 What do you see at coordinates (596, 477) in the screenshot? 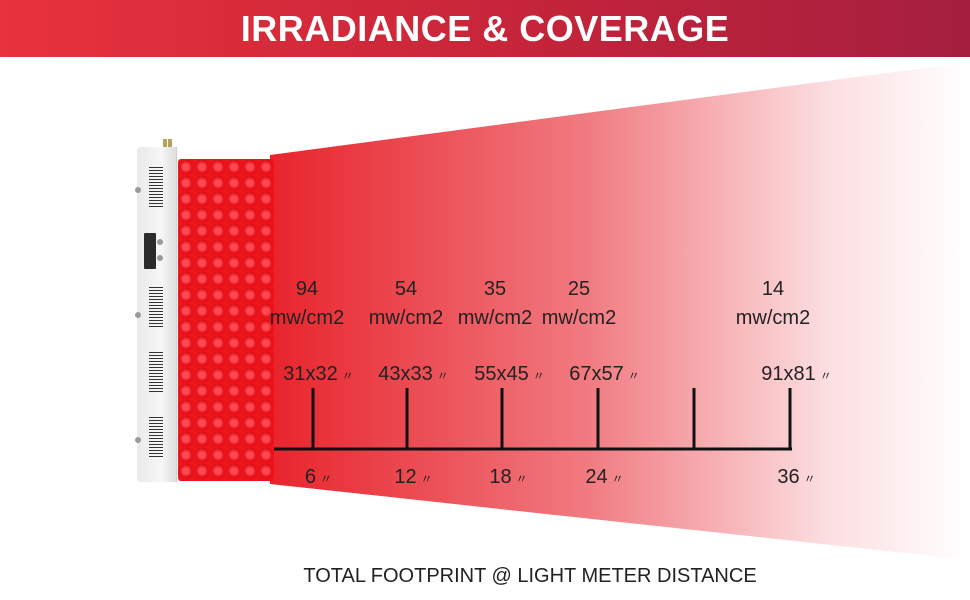
I see `distance-value: 24` at bounding box center [596, 477].